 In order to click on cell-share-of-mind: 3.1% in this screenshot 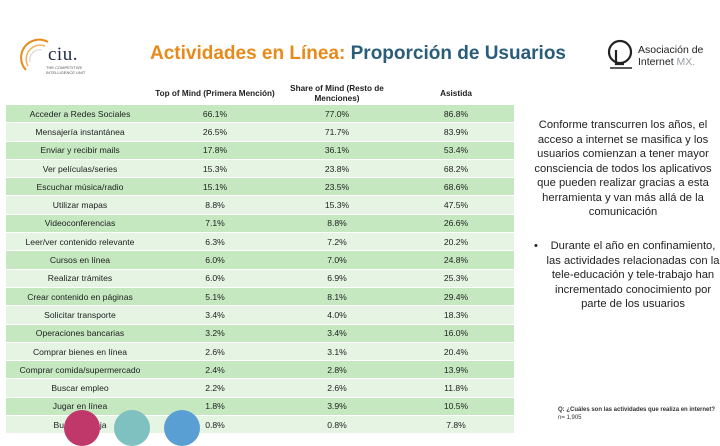, I will do `click(337, 352)`.